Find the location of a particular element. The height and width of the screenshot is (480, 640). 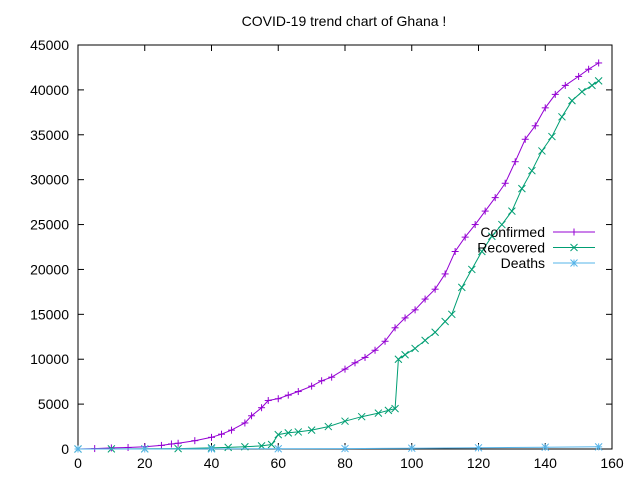

y-tick-label: 35000 is located at coordinates (49, 135).